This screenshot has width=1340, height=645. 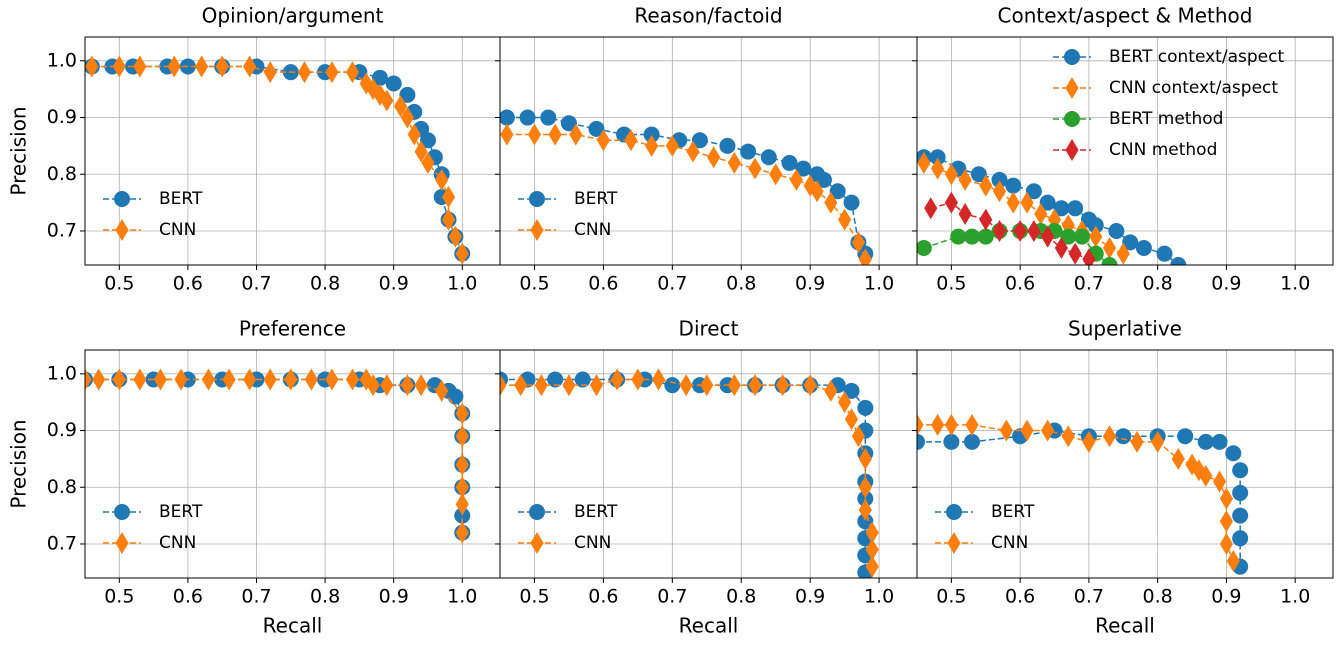 What do you see at coordinates (1163, 150) in the screenshot?
I see `legend-label: CNN method` at bounding box center [1163, 150].